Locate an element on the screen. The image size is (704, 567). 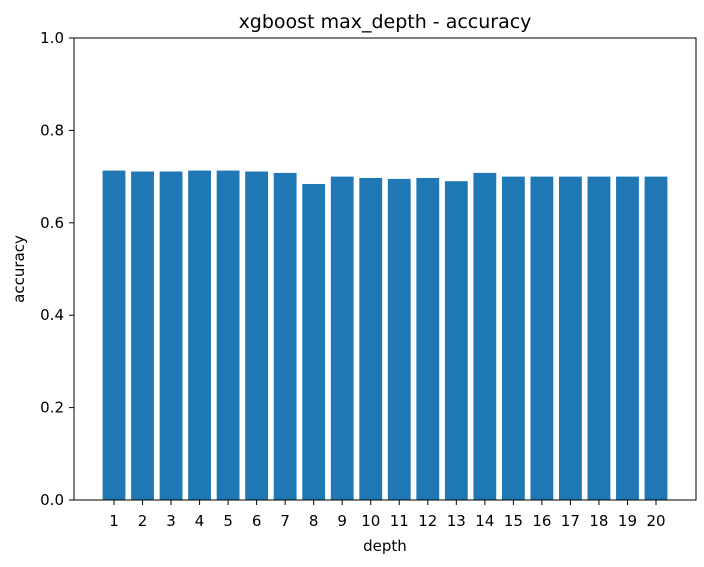
x-tick-label: 8 is located at coordinates (314, 521).